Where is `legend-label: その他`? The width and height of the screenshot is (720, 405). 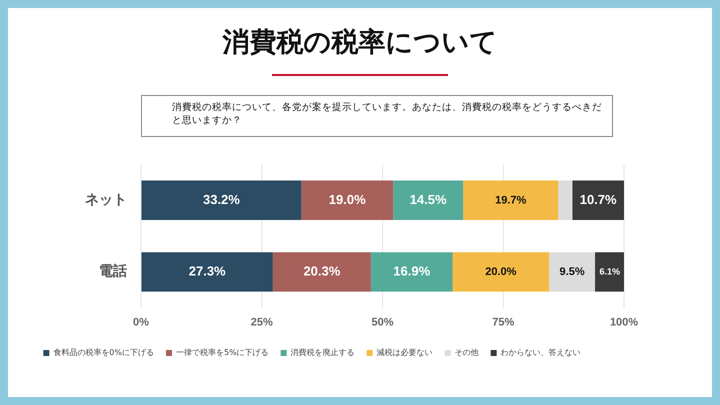 legend-label: その他 is located at coordinates (466, 353).